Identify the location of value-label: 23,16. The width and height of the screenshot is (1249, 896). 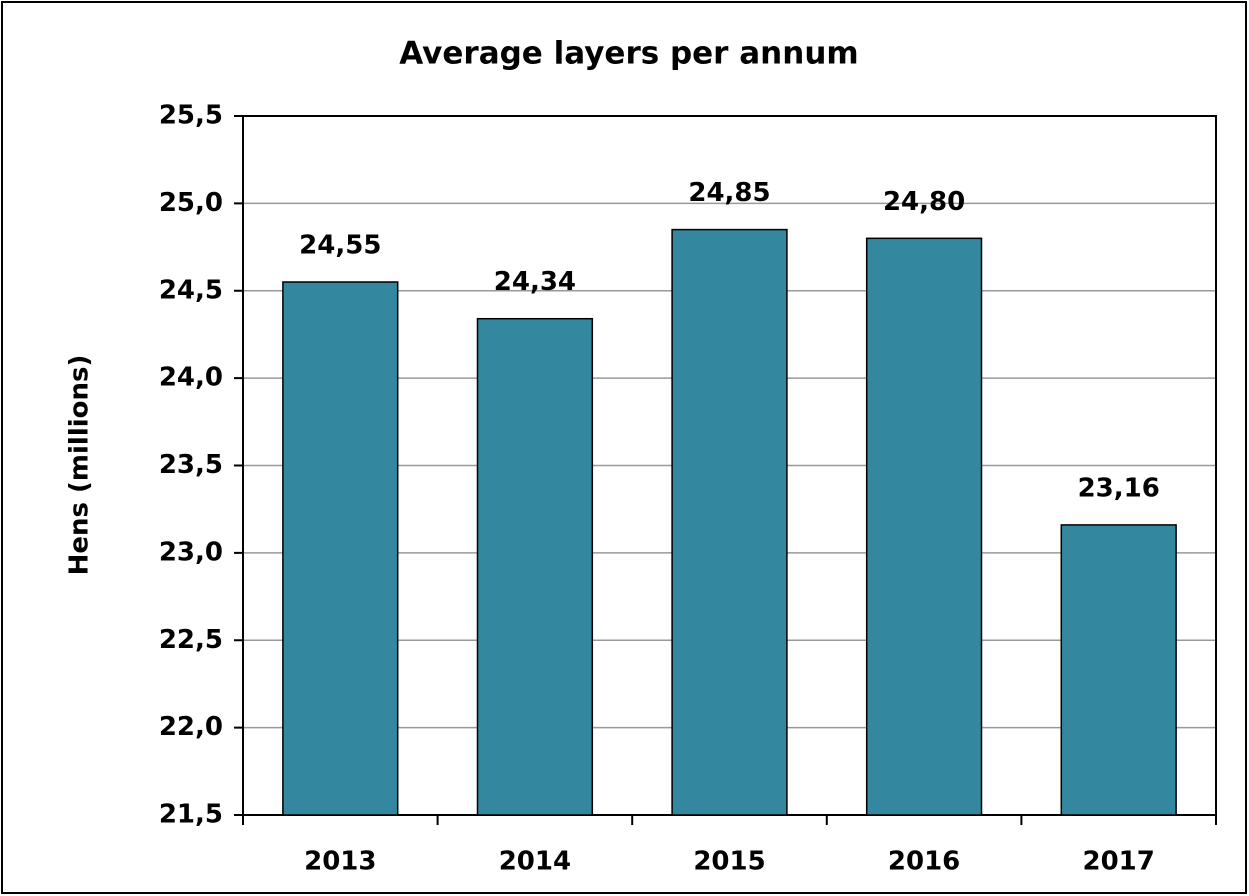
(1119, 488).